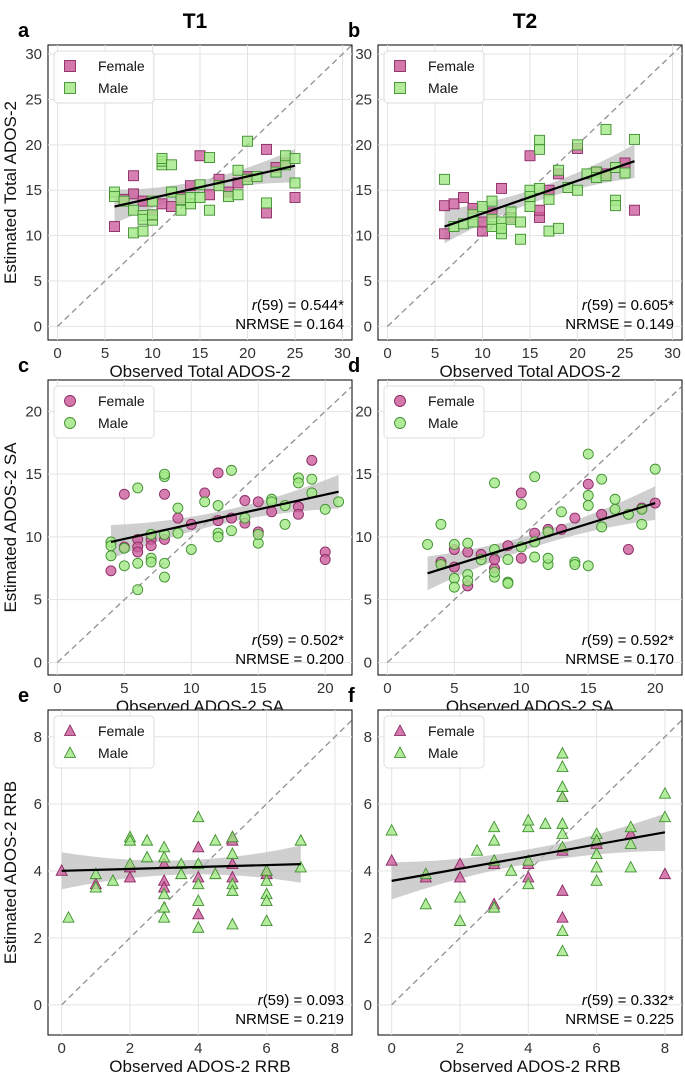 The image size is (685, 1087). Describe the element at coordinates (38, 871) in the screenshot. I see `y-tick-label: 4` at that location.